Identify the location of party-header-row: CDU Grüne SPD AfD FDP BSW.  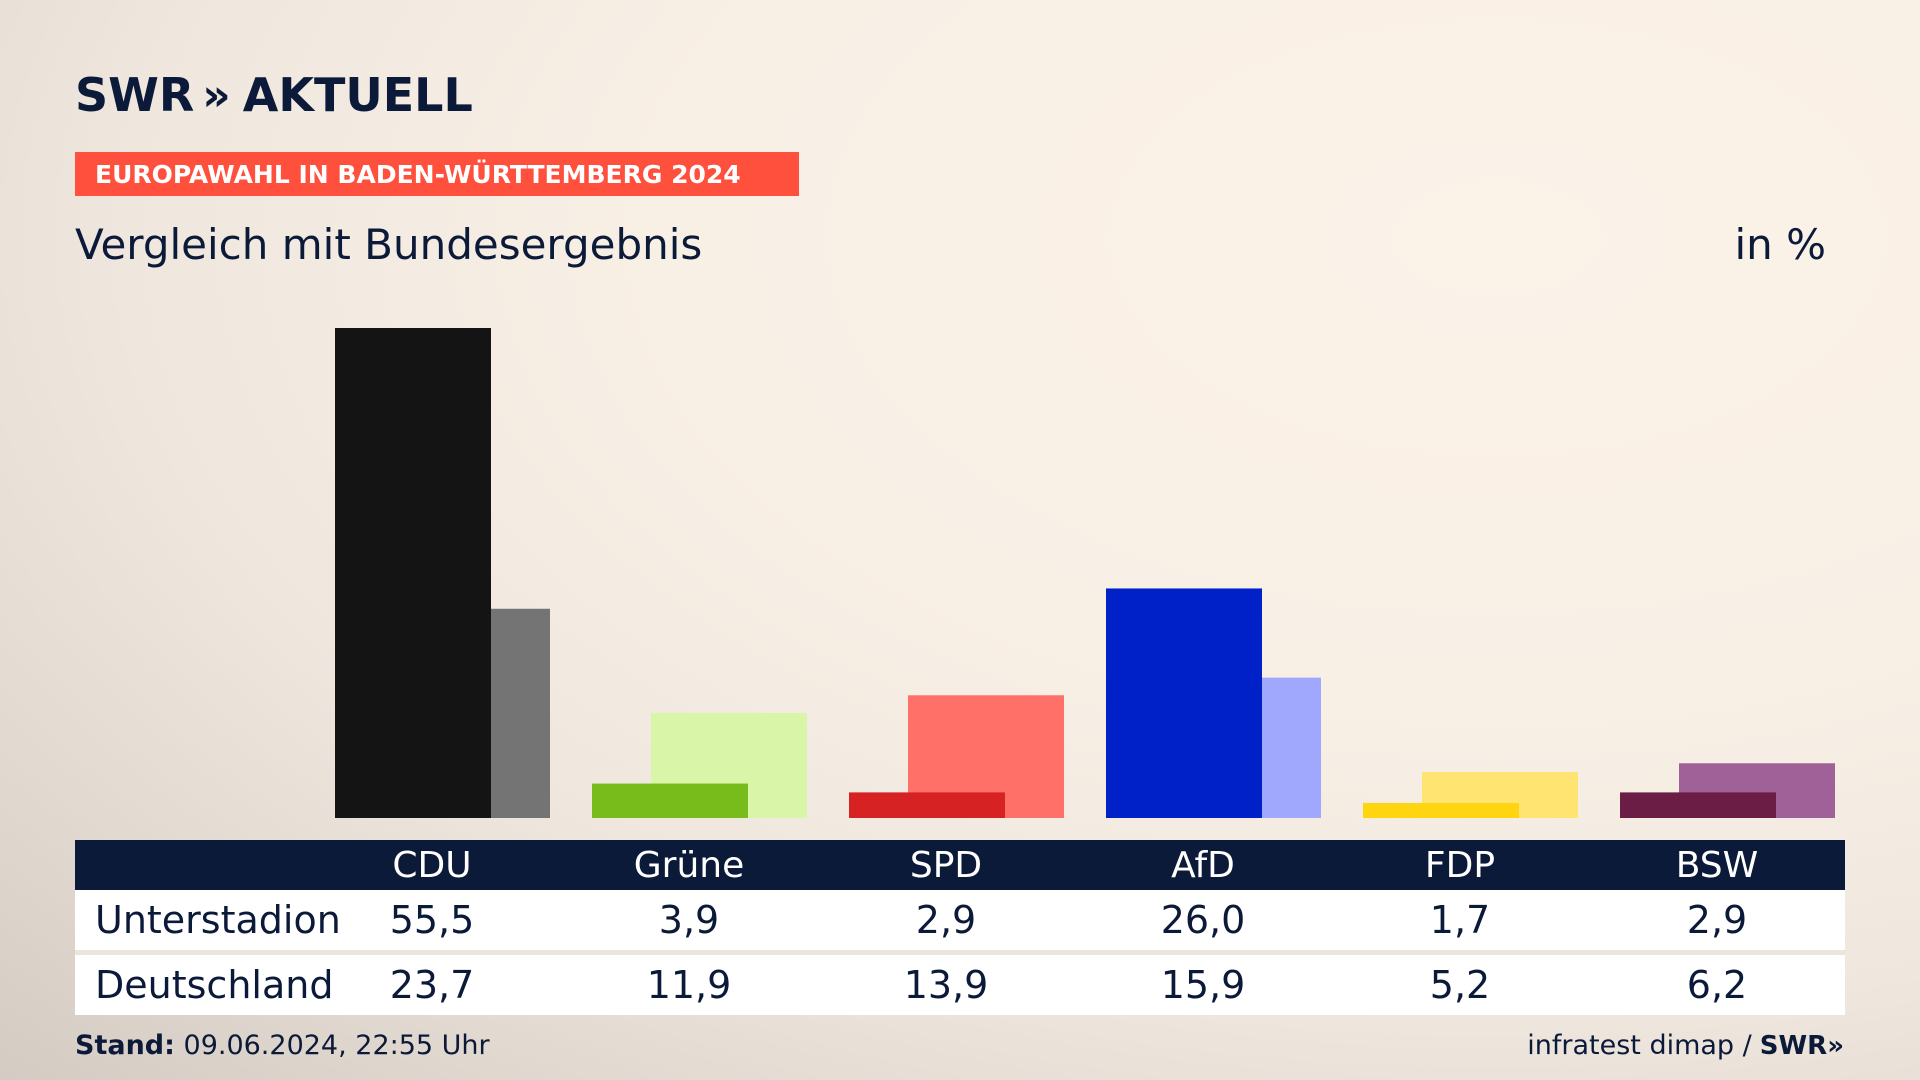
(960, 865).